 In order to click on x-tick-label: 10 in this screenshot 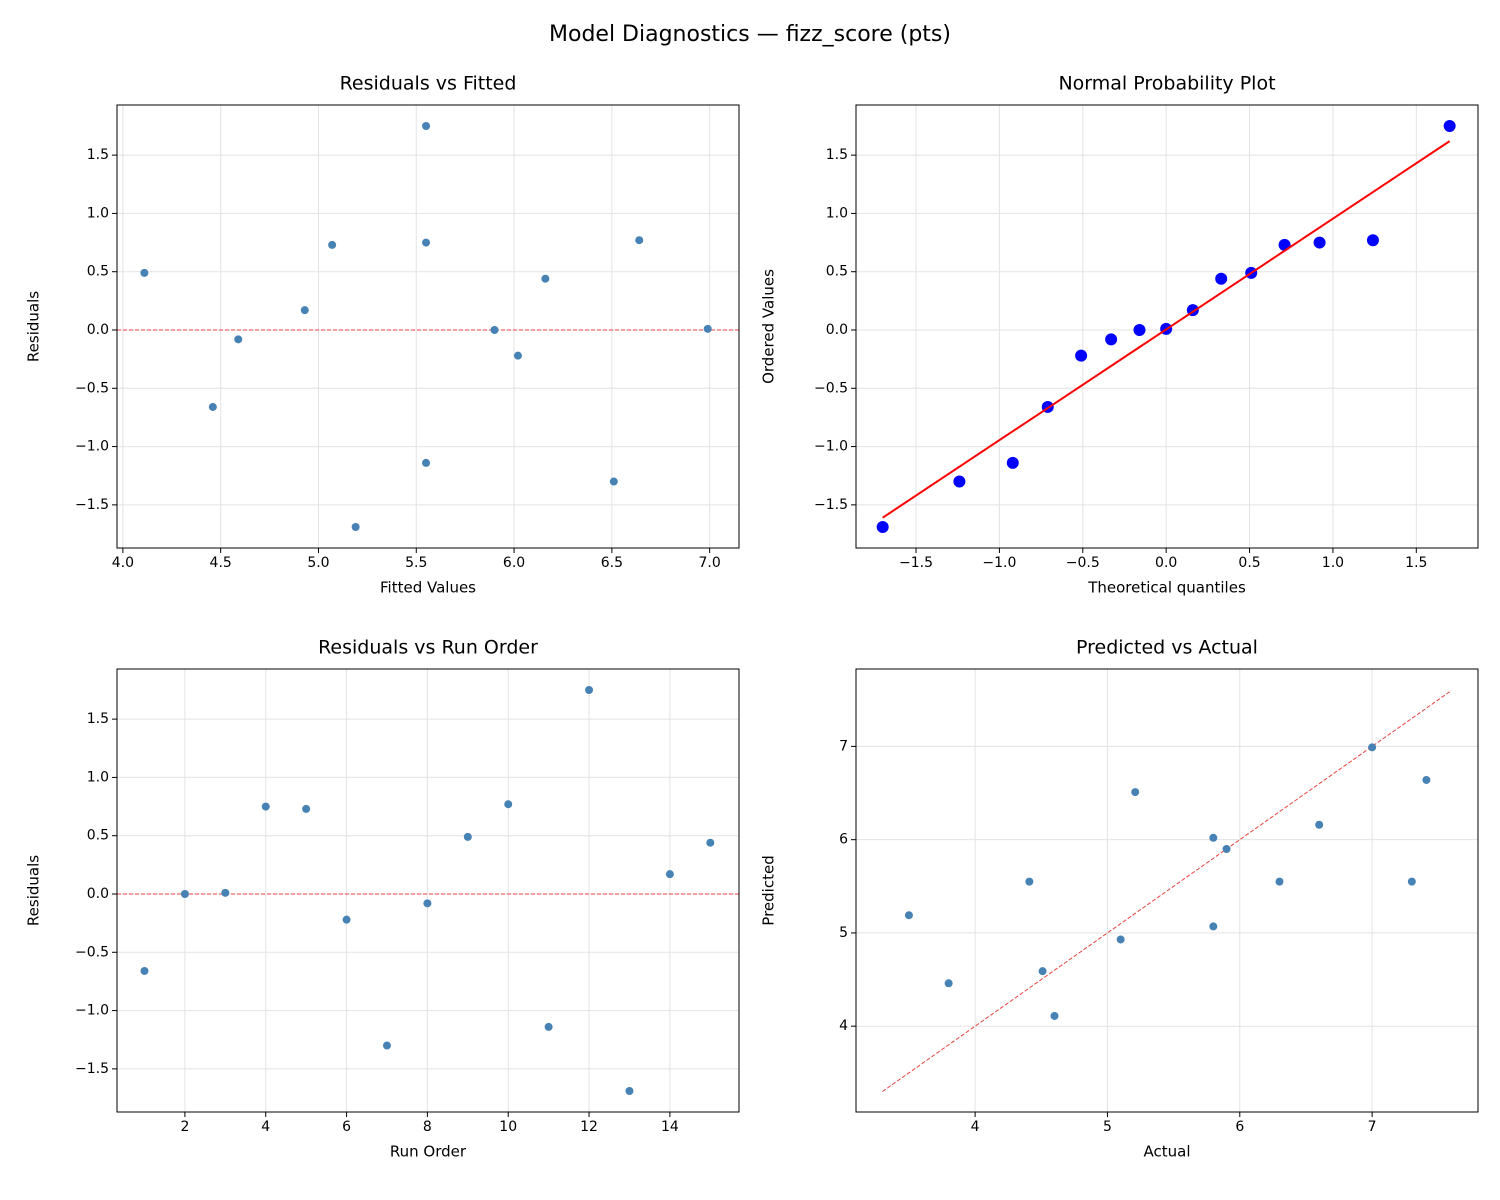, I will do `click(508, 1127)`.